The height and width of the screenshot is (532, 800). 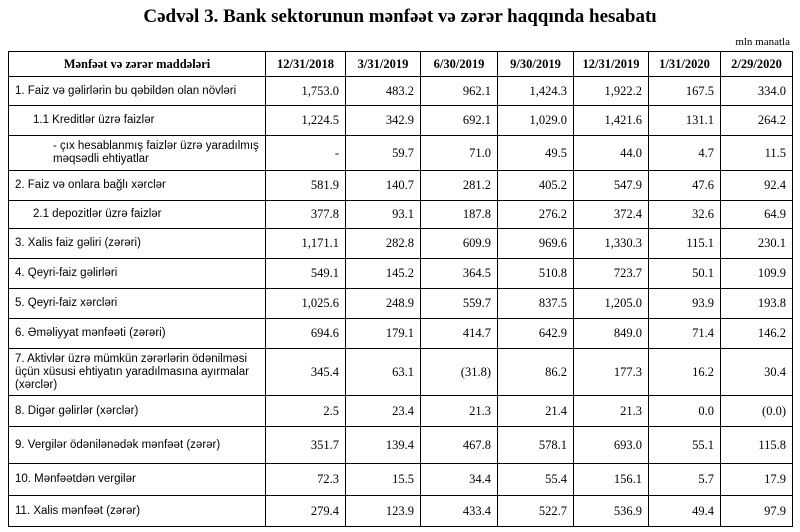 What do you see at coordinates (383, 153) in the screenshot?
I see `cell-value: 59.7` at bounding box center [383, 153].